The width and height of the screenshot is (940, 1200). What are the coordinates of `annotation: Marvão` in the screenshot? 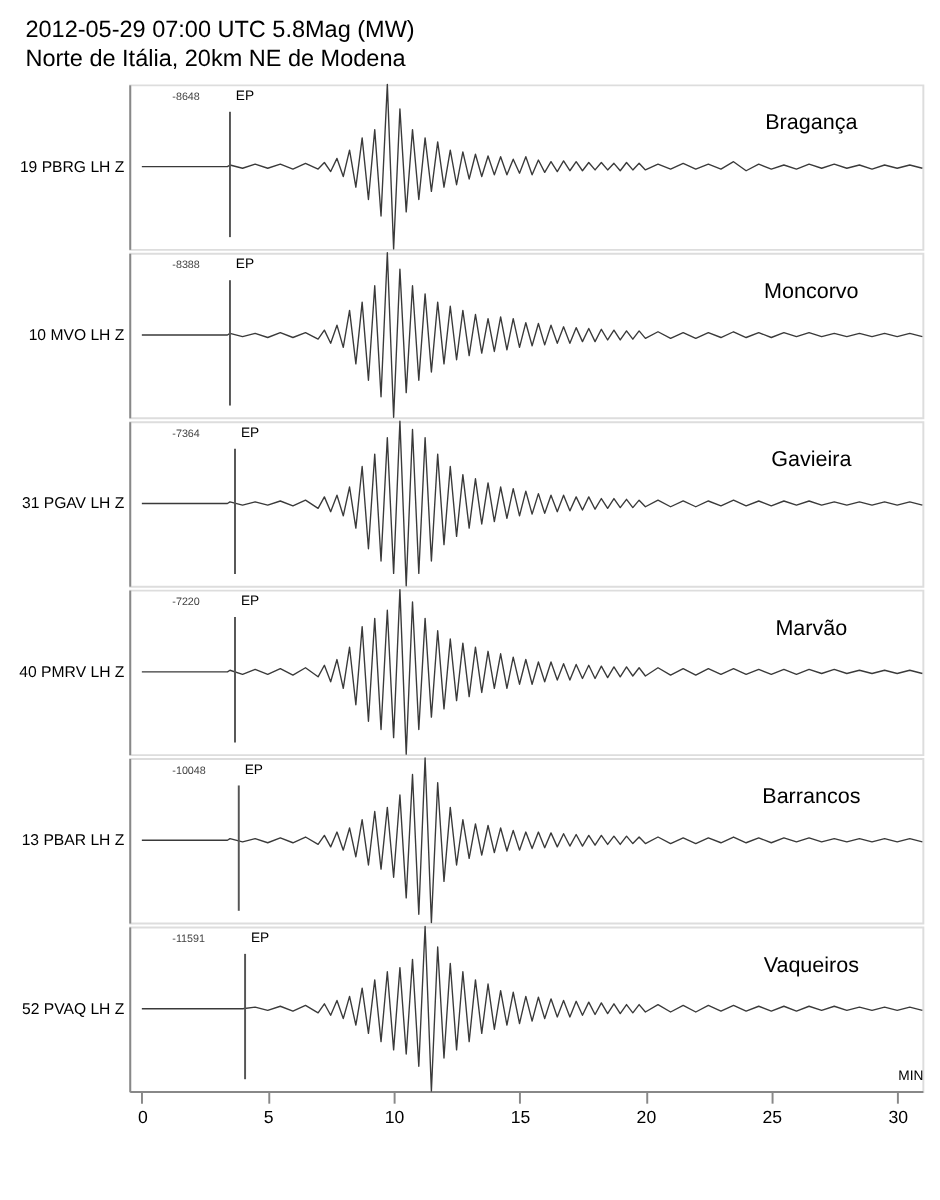 It's located at (811, 628).